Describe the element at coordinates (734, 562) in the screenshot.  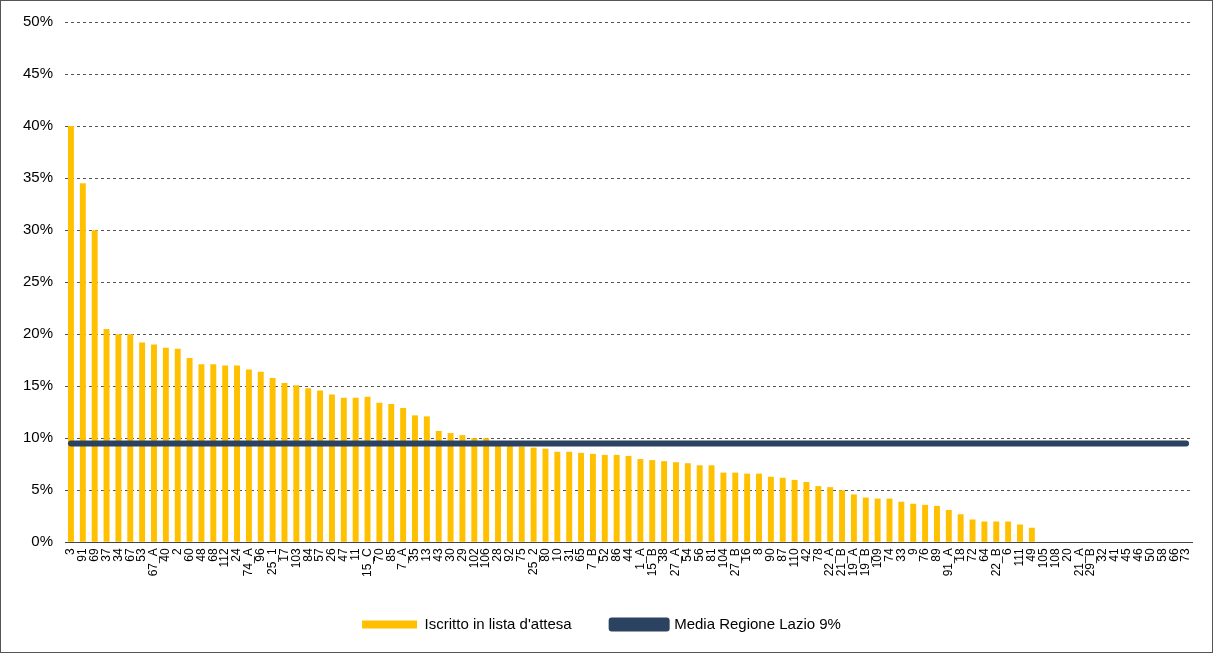
I see `x-tick-label: 27_B` at that location.